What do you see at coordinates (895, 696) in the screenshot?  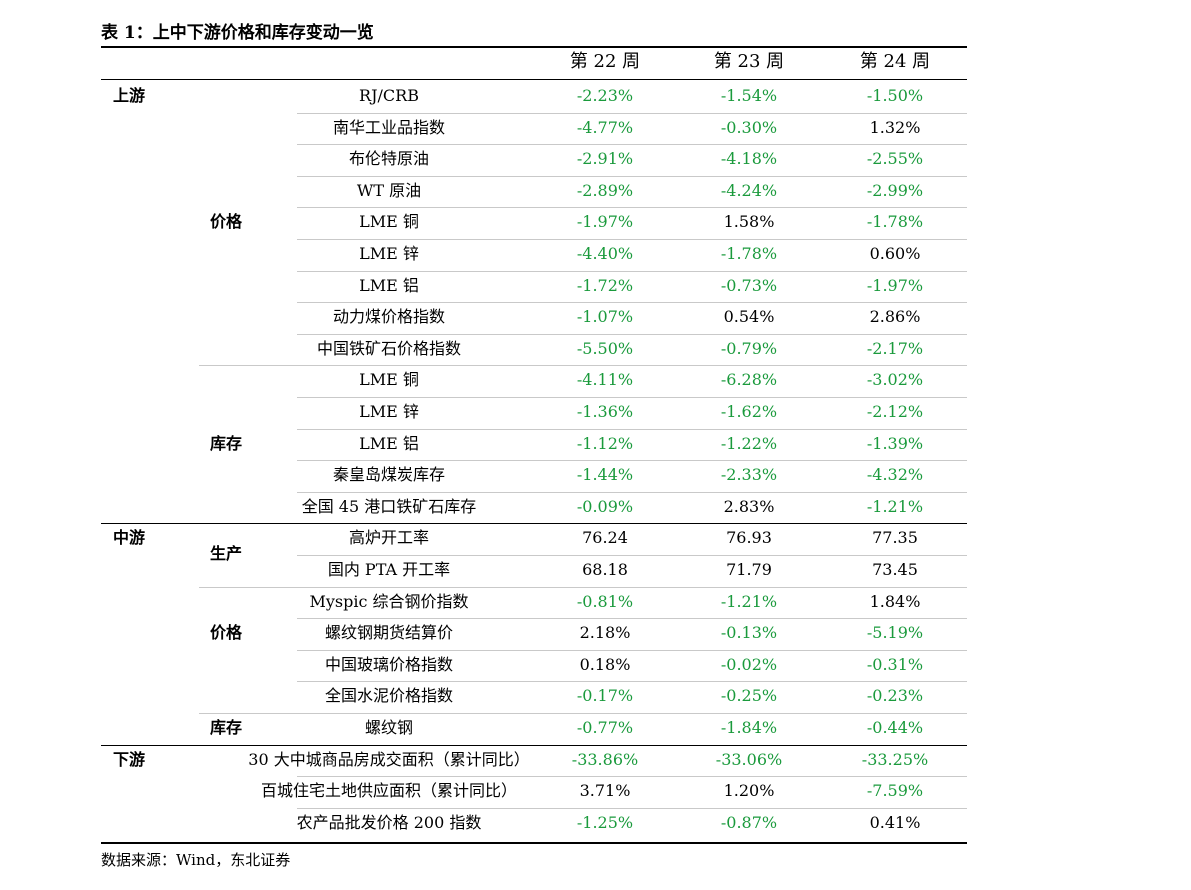 I see `value-week-24: -0.23%` at bounding box center [895, 696].